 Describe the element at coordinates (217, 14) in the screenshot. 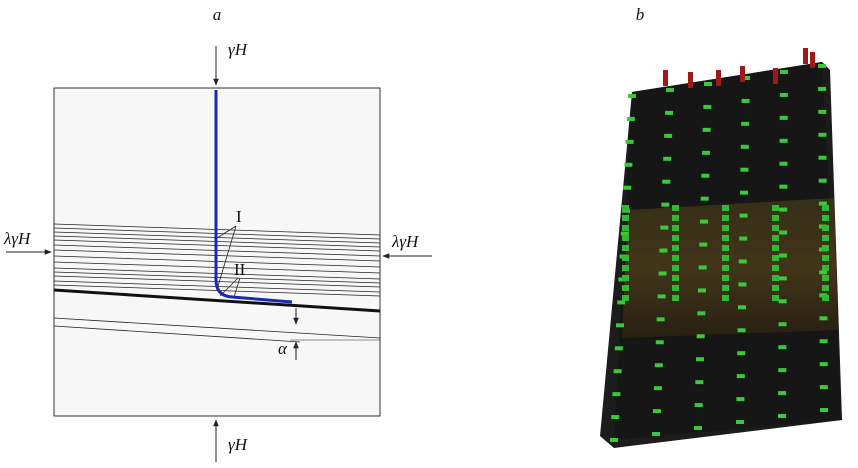

I see `panel-label: a` at that location.